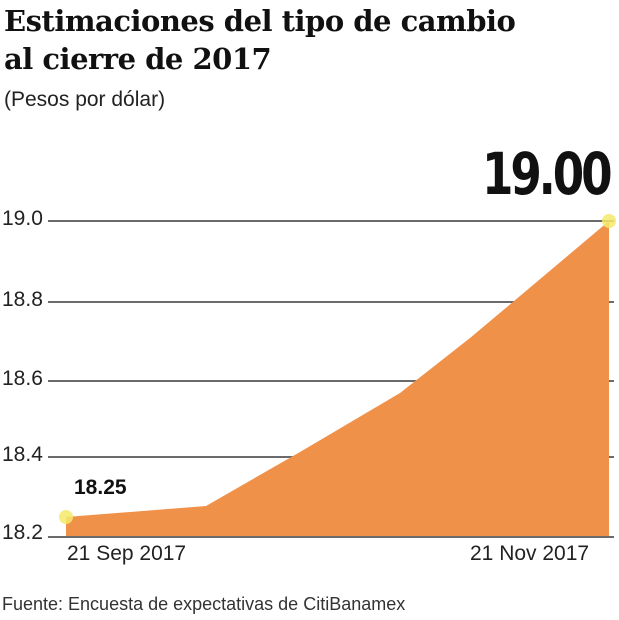 The width and height of the screenshot is (619, 620). Describe the element at coordinates (22, 532) in the screenshot. I see `y-tick-18-2: 18.2` at that location.